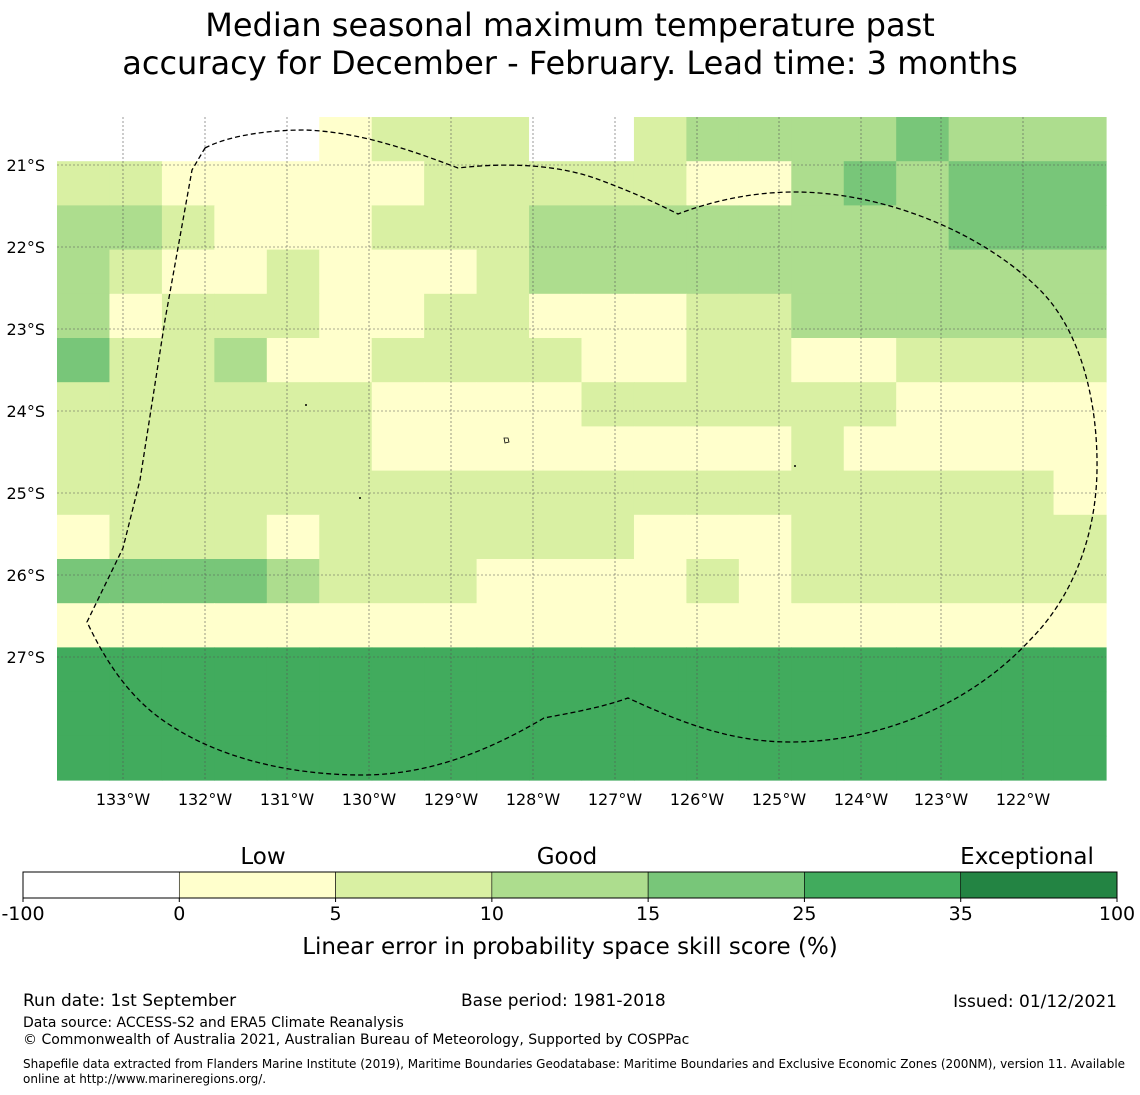  Describe the element at coordinates (961, 914) in the screenshot. I see `colorbar-tick-label: 35` at that location.